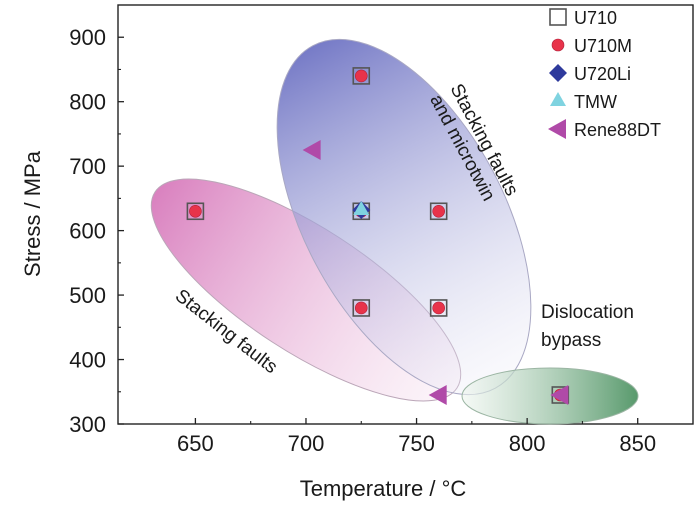 The height and width of the screenshot is (510, 700). Describe the element at coordinates (557, 129) in the screenshot. I see `legend-marker-rene88dt` at that location.